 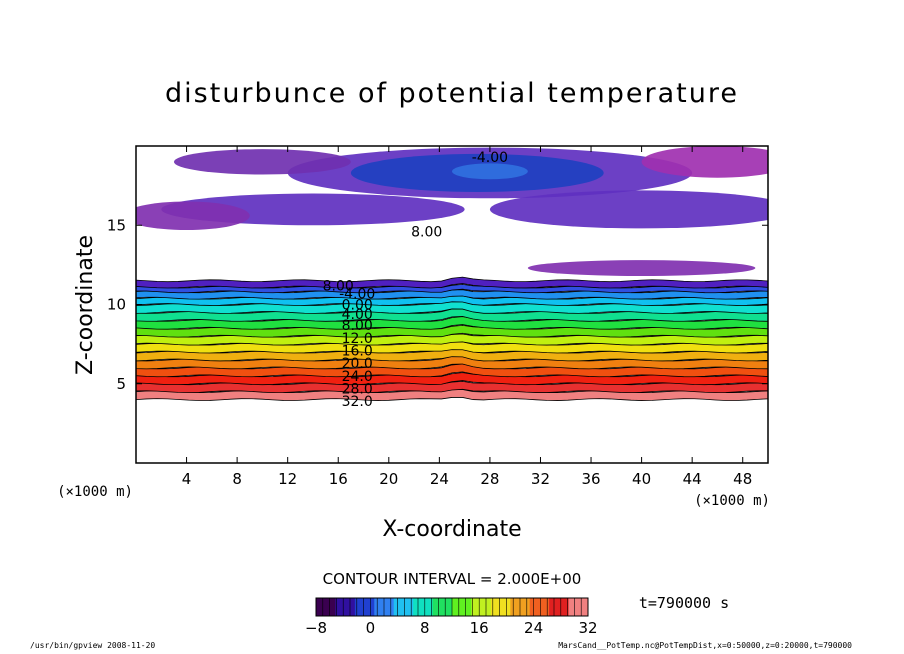 I want to click on x-tick-label-12: 12, so click(x=287, y=479).